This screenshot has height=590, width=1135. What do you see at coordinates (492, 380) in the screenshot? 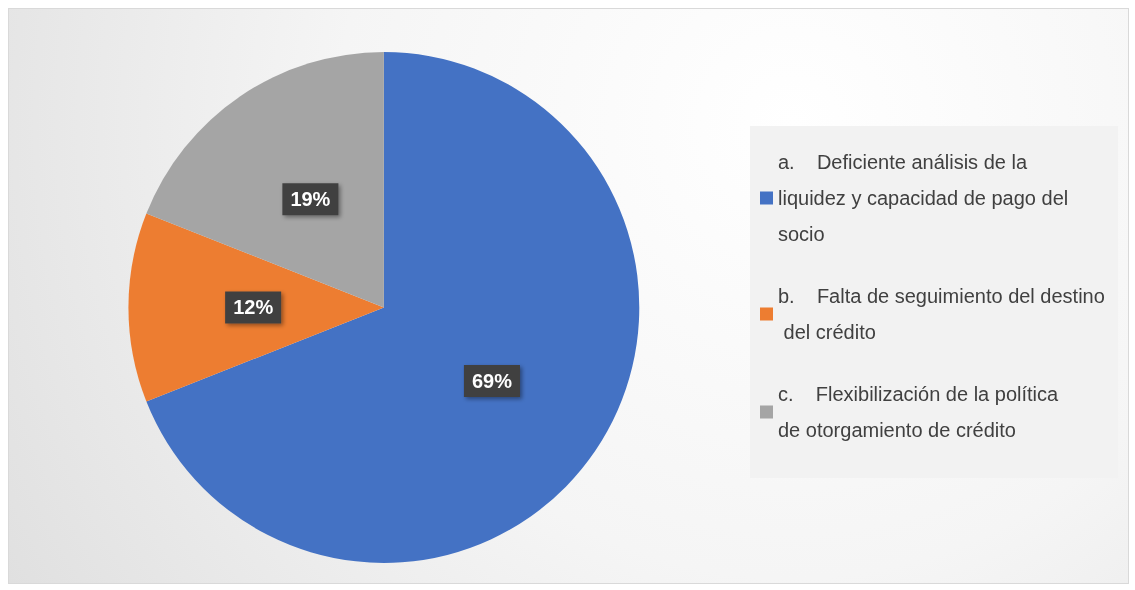
I see `data-label: 69%` at bounding box center [492, 380].